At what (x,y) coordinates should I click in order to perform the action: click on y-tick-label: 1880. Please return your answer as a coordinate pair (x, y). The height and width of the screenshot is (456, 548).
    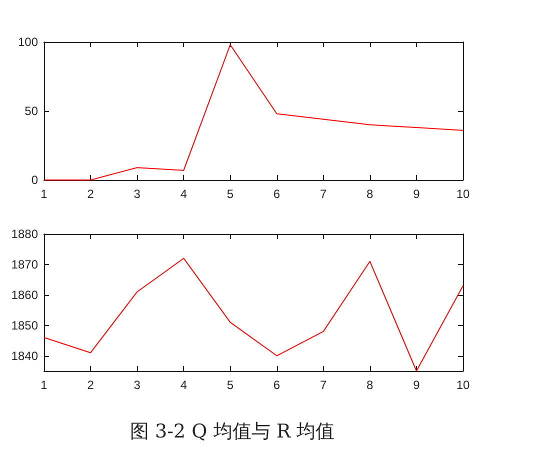
    Looking at the image, I should click on (24, 234).